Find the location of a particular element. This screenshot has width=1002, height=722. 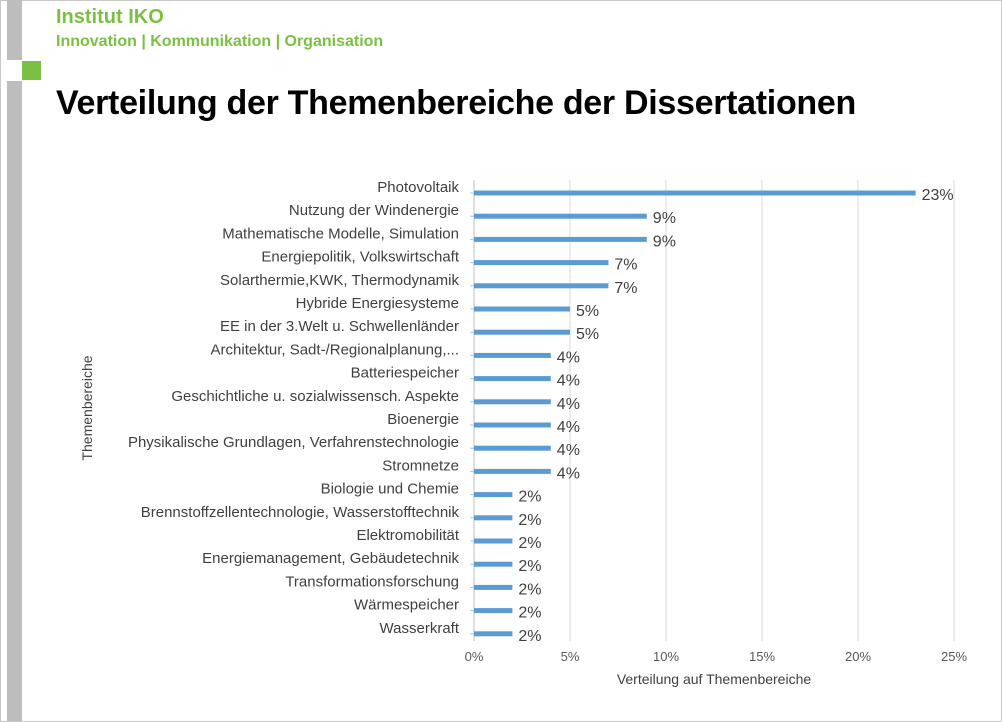

category-label: Nutzung der Windenergie is located at coordinates (374, 210).